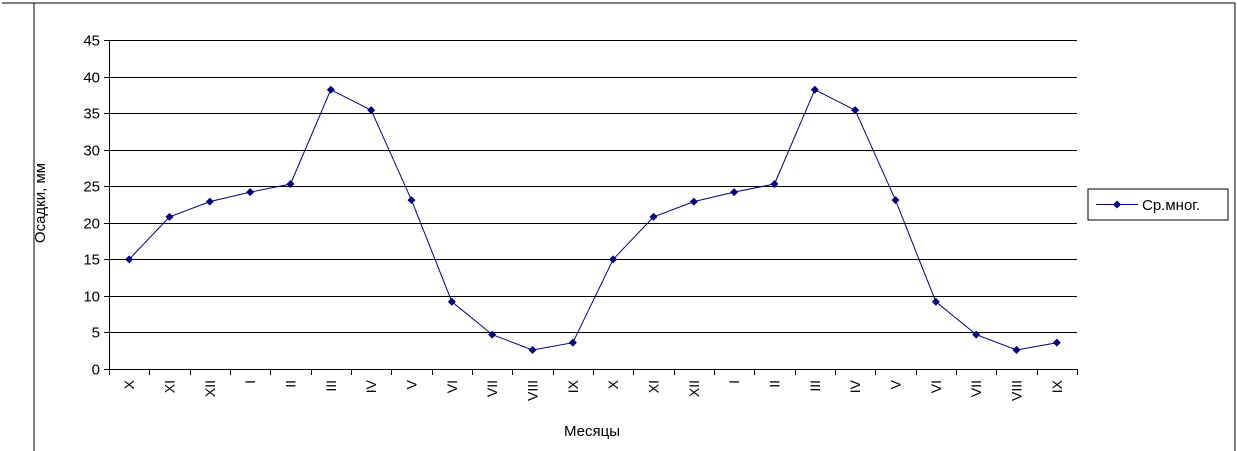 The height and width of the screenshot is (451, 1237). Describe the element at coordinates (40, 203) in the screenshot. I see `y-axis-title: Осадки, мм` at that location.